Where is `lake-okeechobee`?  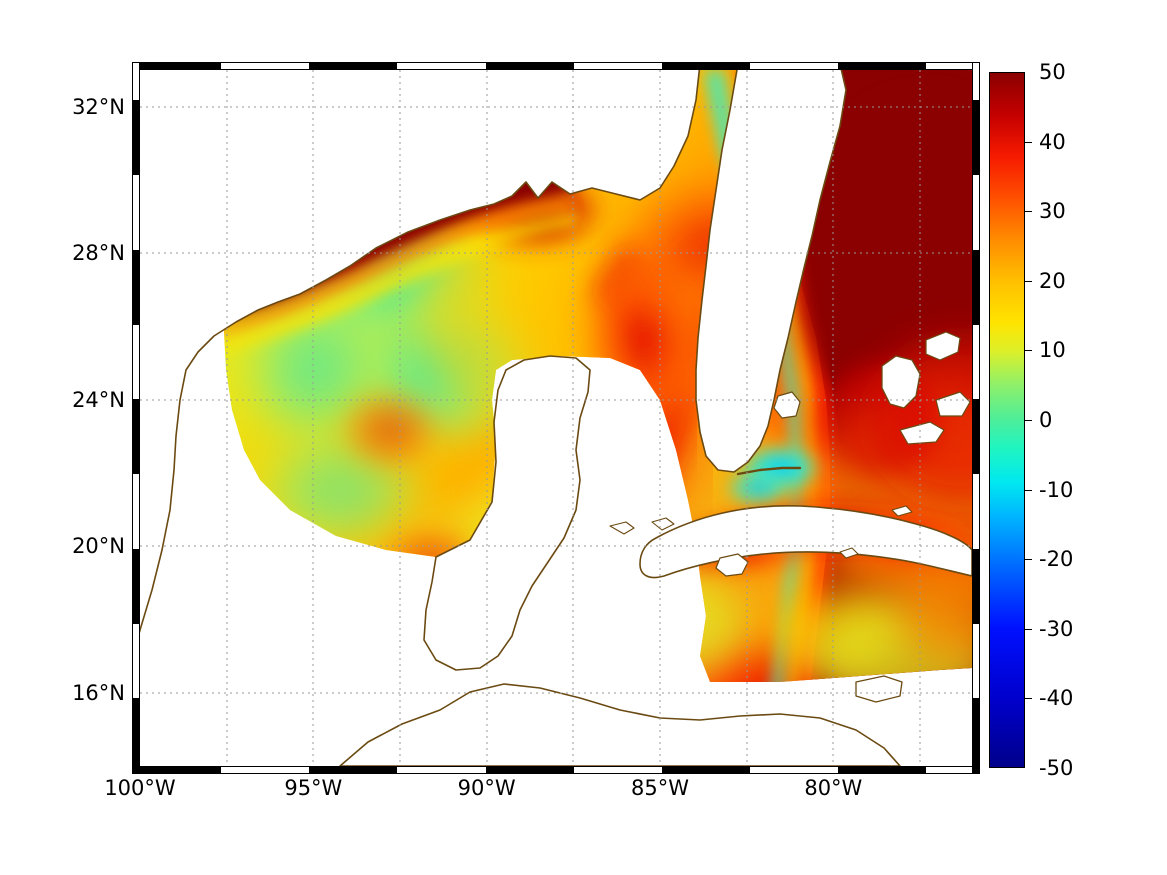
lake-okeechobee is located at coordinates (787, 405).